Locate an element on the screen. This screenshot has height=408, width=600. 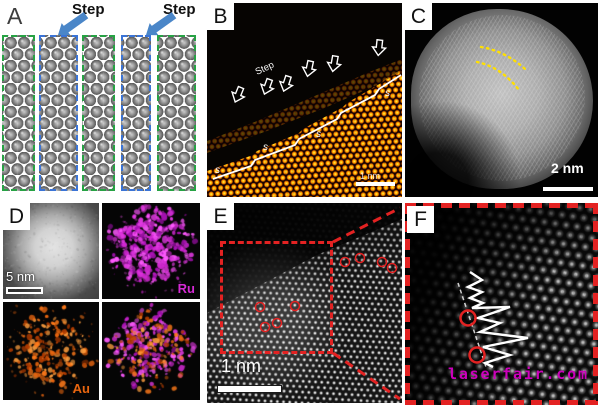
d-scale-bar is located at coordinates (24, 290).